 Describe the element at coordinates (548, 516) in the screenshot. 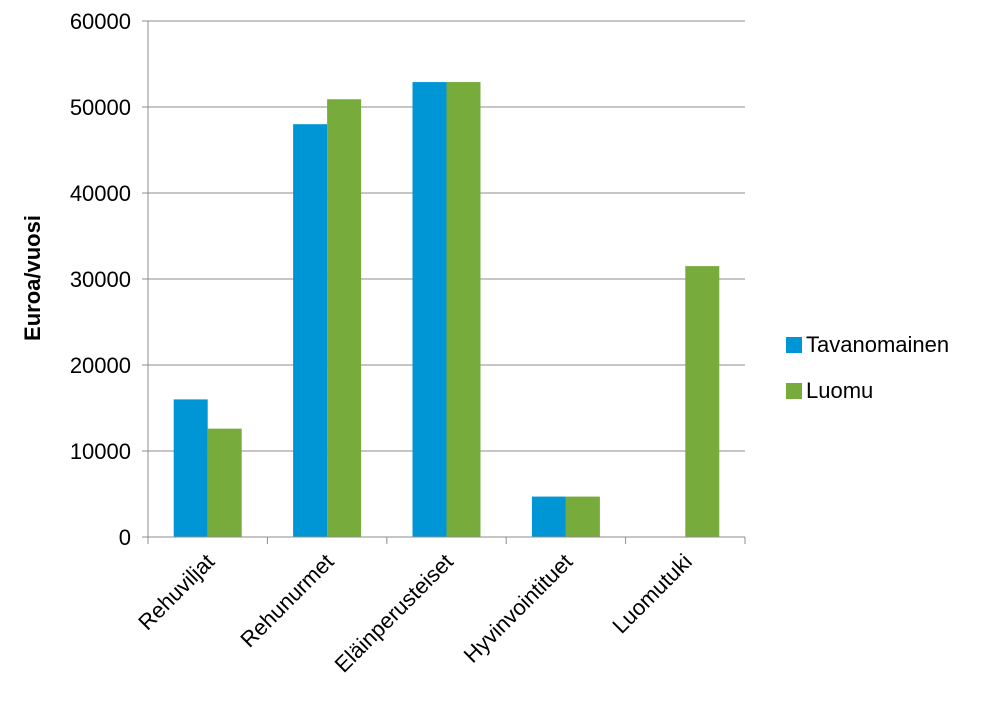

I see `bar-tavanomainen-hyvinvointituet` at that location.